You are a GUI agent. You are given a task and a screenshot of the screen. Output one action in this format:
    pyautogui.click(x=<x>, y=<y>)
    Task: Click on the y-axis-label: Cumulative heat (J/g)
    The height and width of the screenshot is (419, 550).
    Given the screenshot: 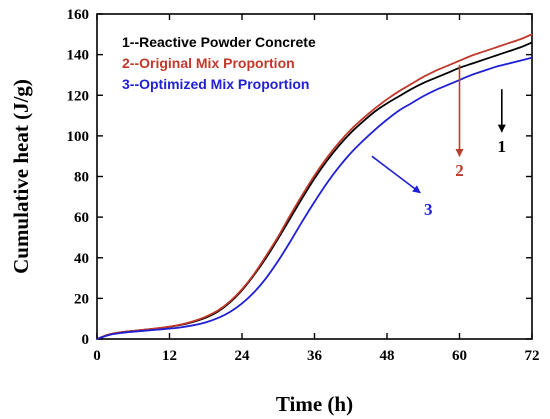 What is the action you would take?
    pyautogui.click(x=21, y=176)
    